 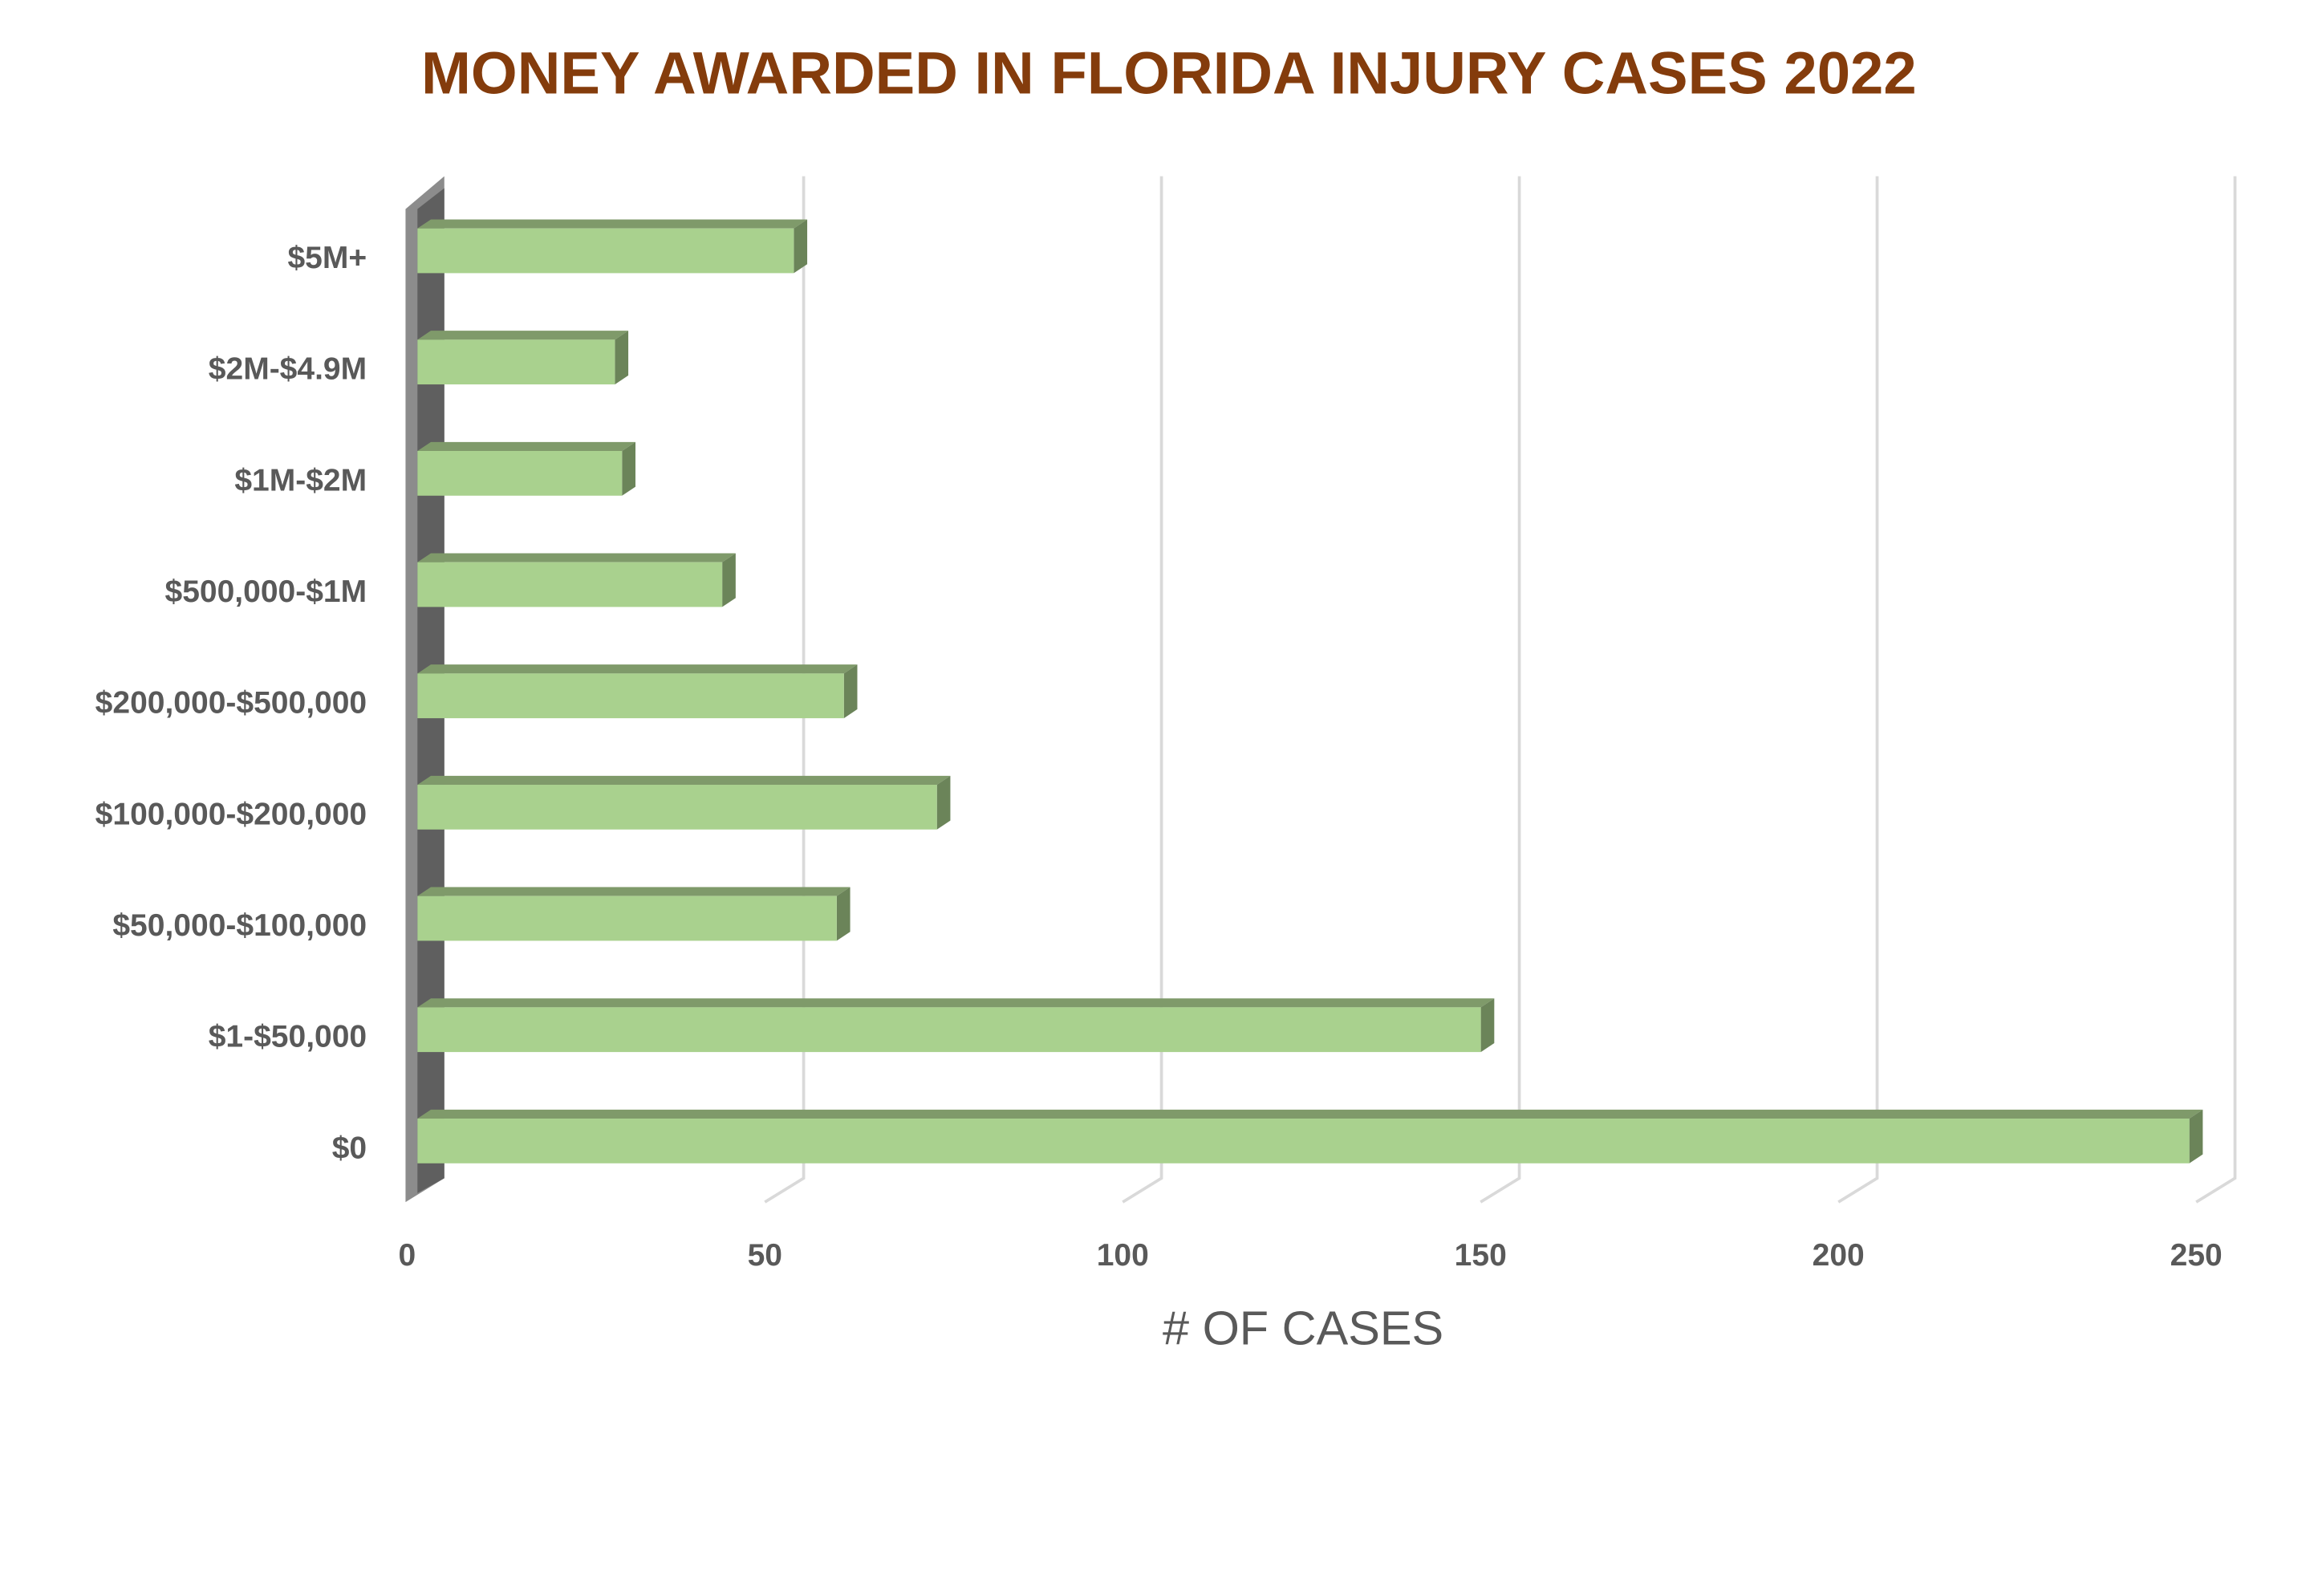 I want to click on x-tick-label: 50, so click(x=765, y=1255).